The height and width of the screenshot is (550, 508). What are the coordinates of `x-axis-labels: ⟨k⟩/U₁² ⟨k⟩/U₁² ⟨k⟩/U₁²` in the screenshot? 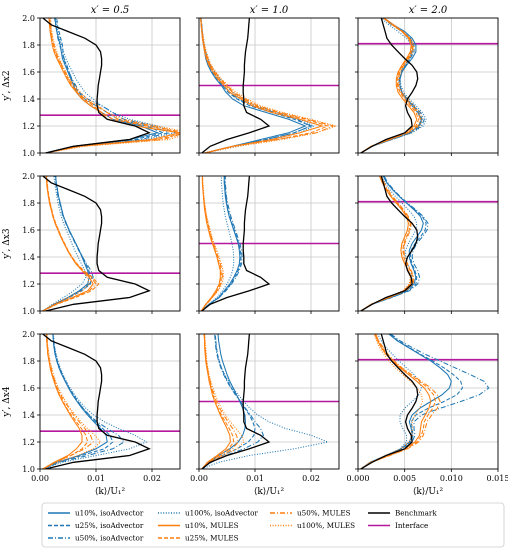 It's located at (269, 492).